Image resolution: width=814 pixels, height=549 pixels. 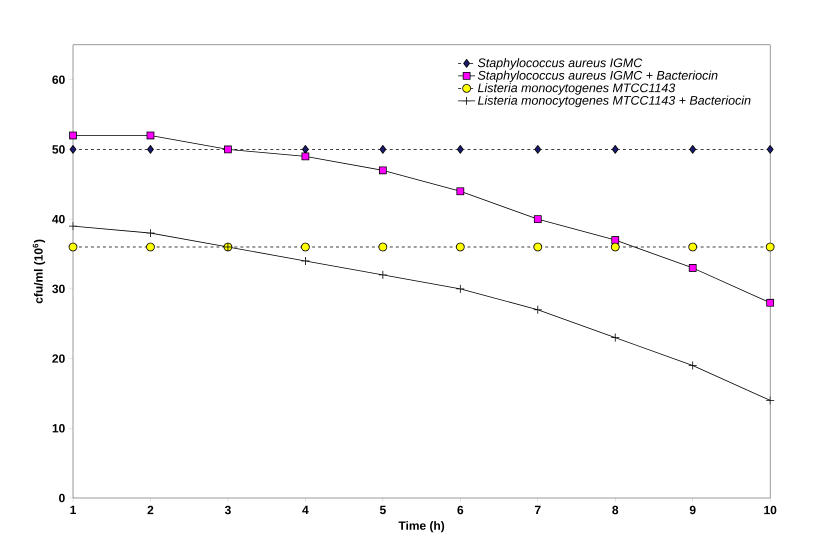 What do you see at coordinates (58, 289) in the screenshot?
I see `y-tick-label: 30` at bounding box center [58, 289].